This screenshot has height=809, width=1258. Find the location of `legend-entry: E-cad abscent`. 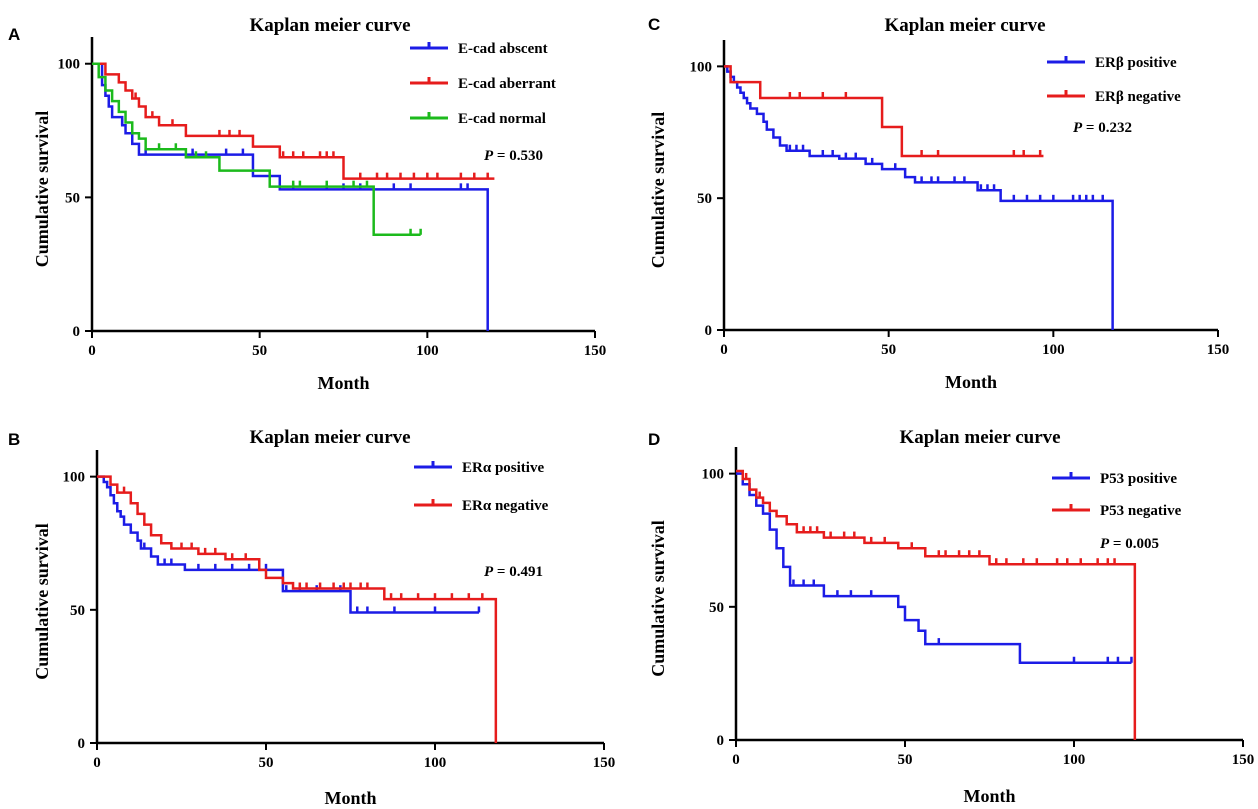

legend-entry: E-cad abscent is located at coordinates (479, 49).